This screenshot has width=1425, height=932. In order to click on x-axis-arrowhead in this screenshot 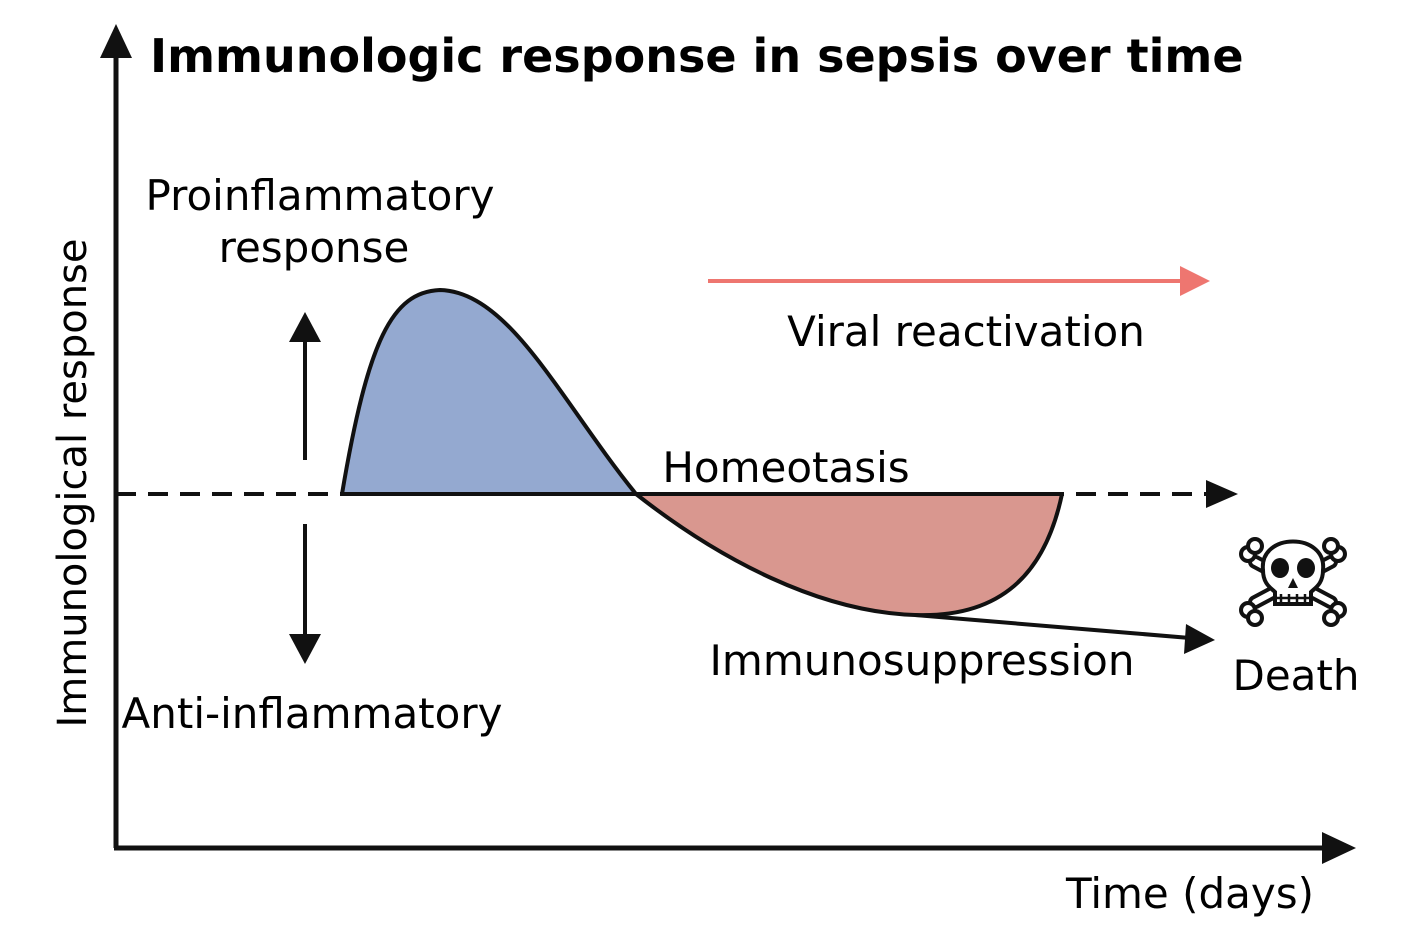, I will do `click(1339, 848)`.